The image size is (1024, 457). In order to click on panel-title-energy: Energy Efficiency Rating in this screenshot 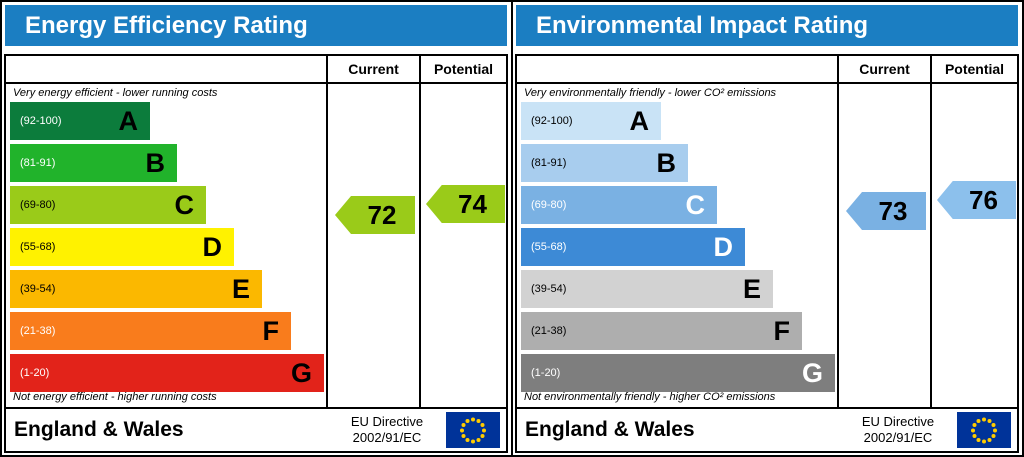, I will do `click(256, 25)`.